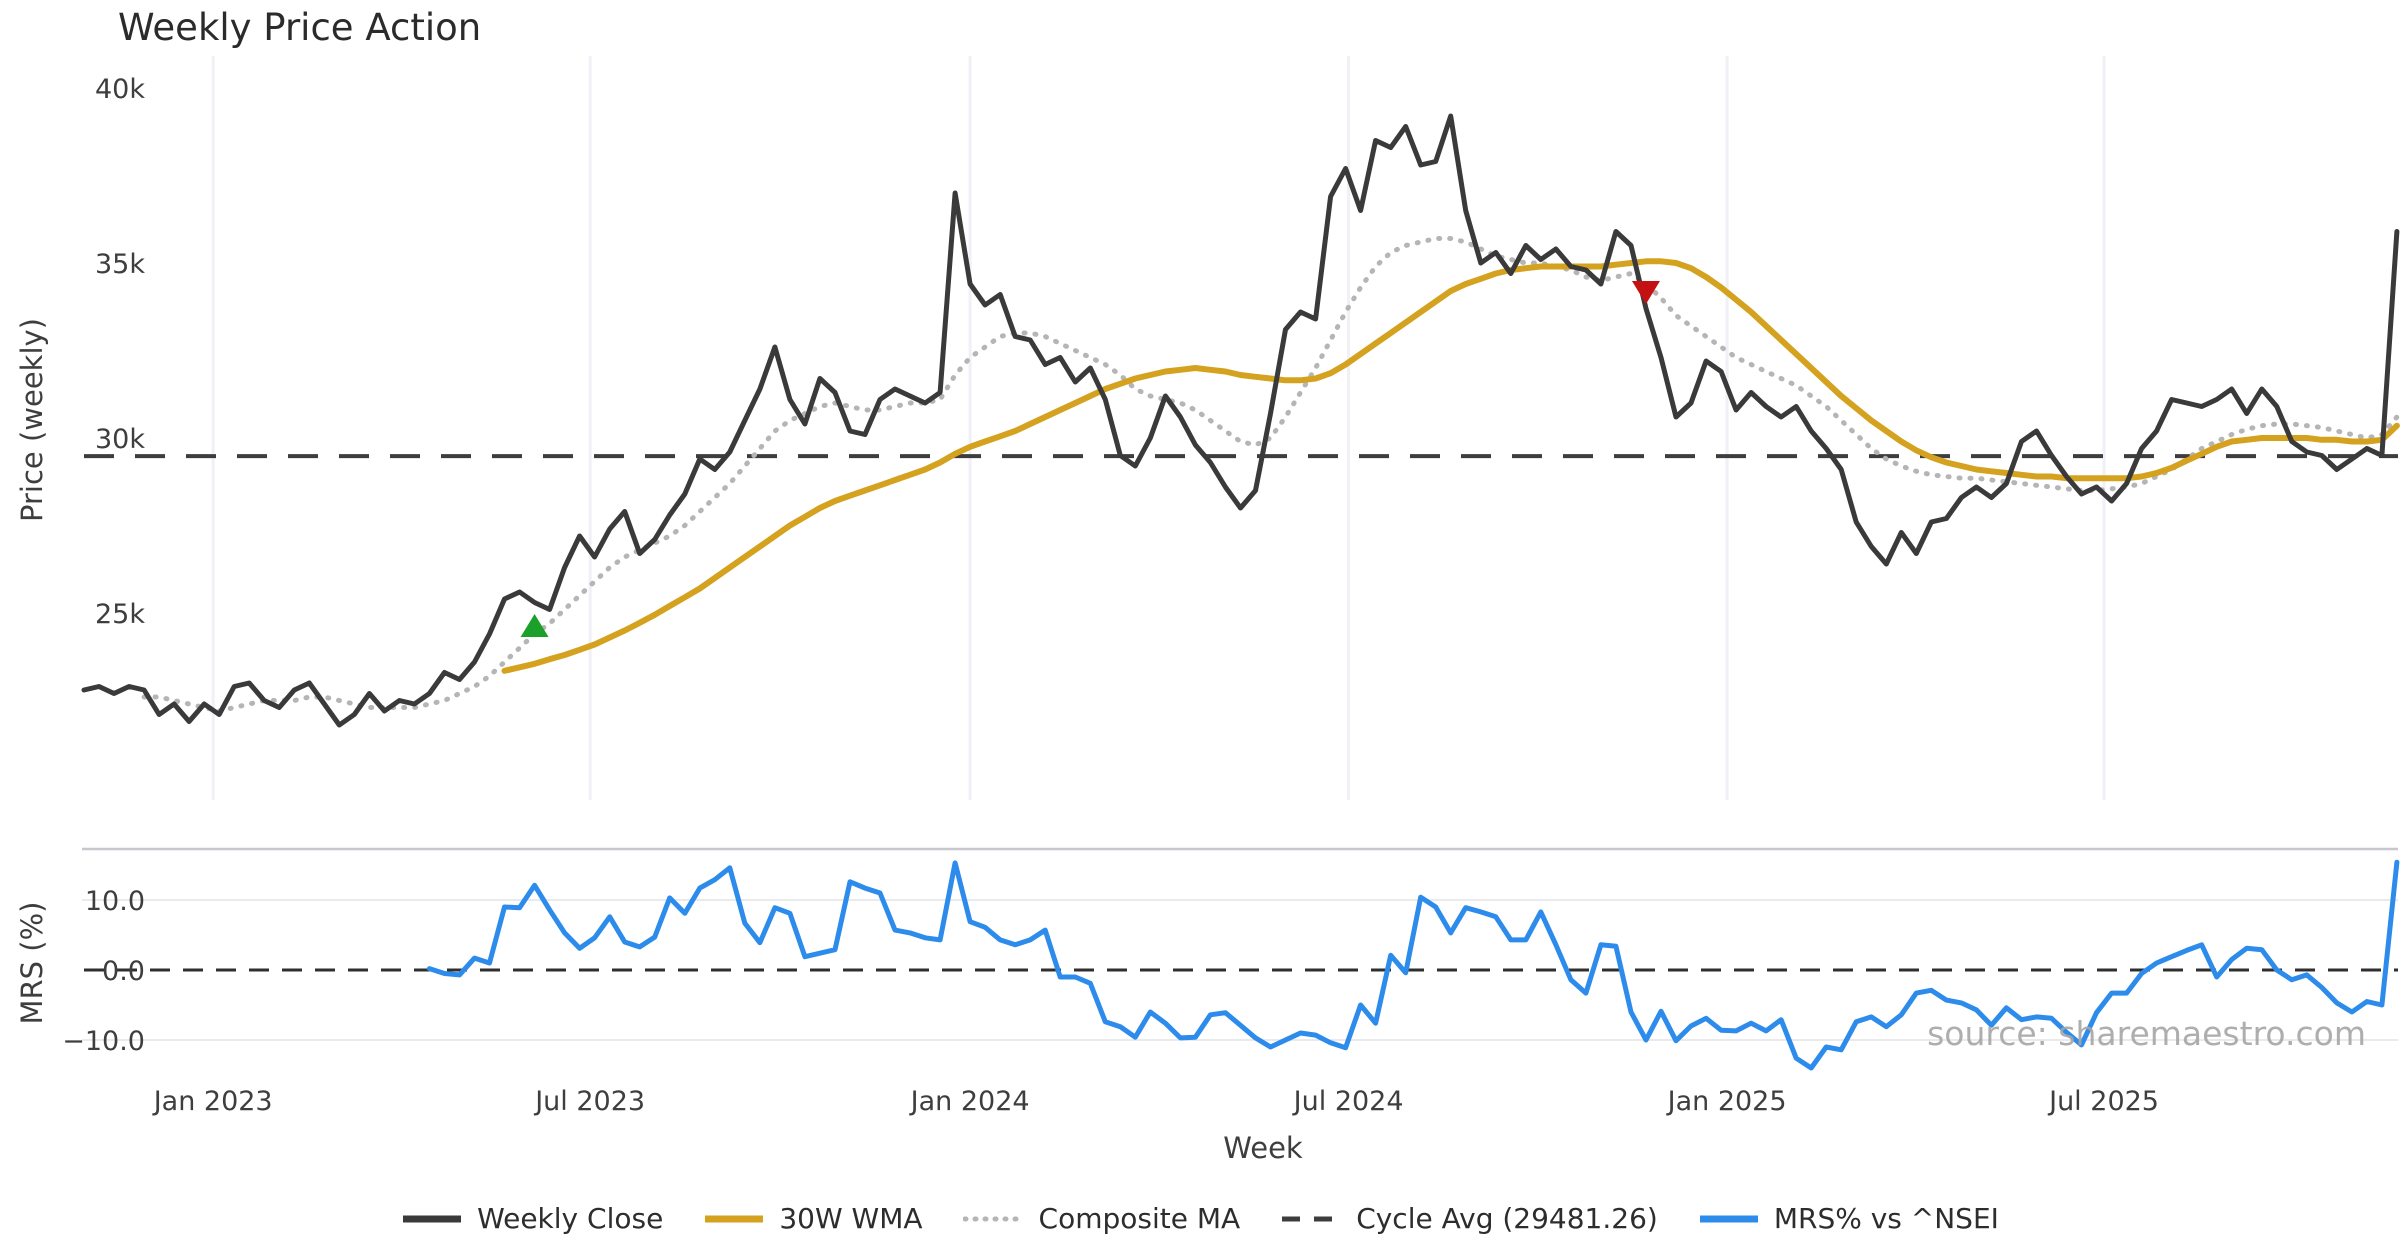  I want to click on sell-signal-marker, so click(1645, 292).